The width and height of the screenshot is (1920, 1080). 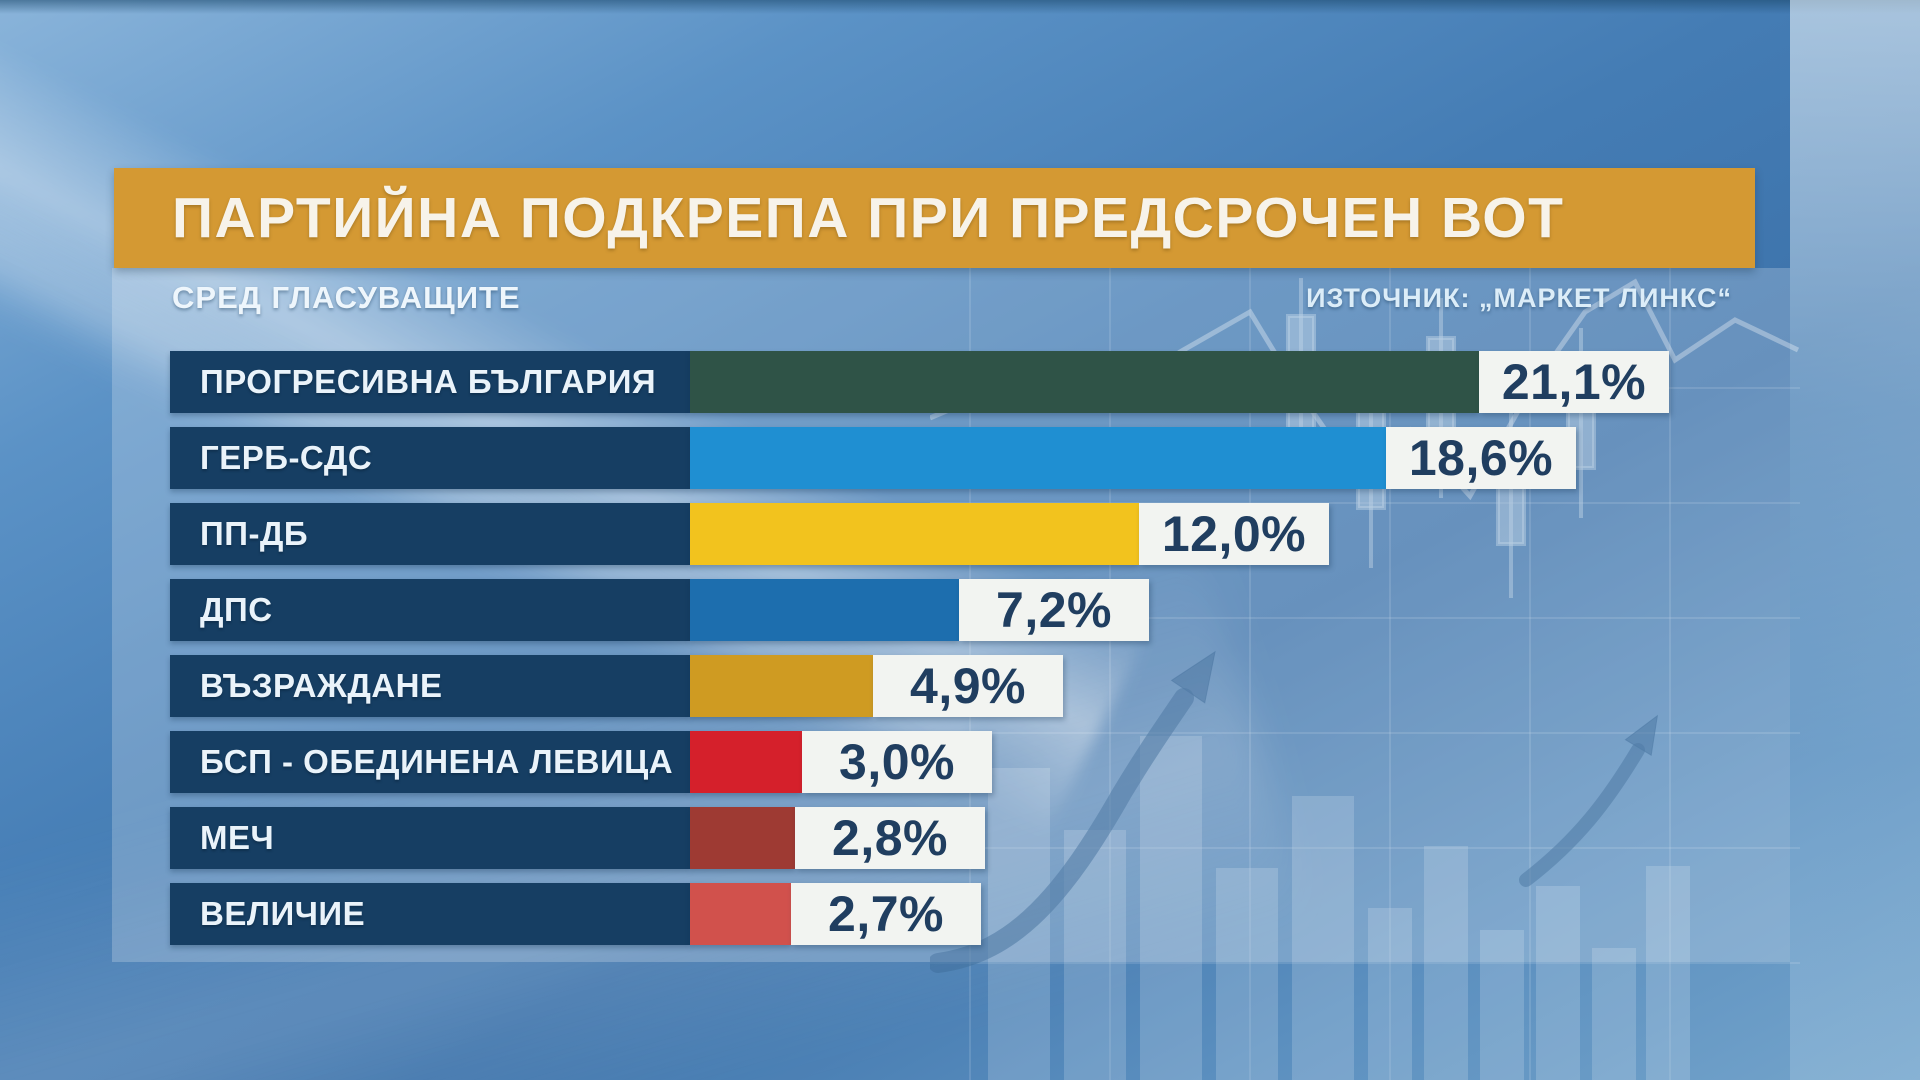 I want to click on value-label-box: 2,7%, so click(x=886, y=914).